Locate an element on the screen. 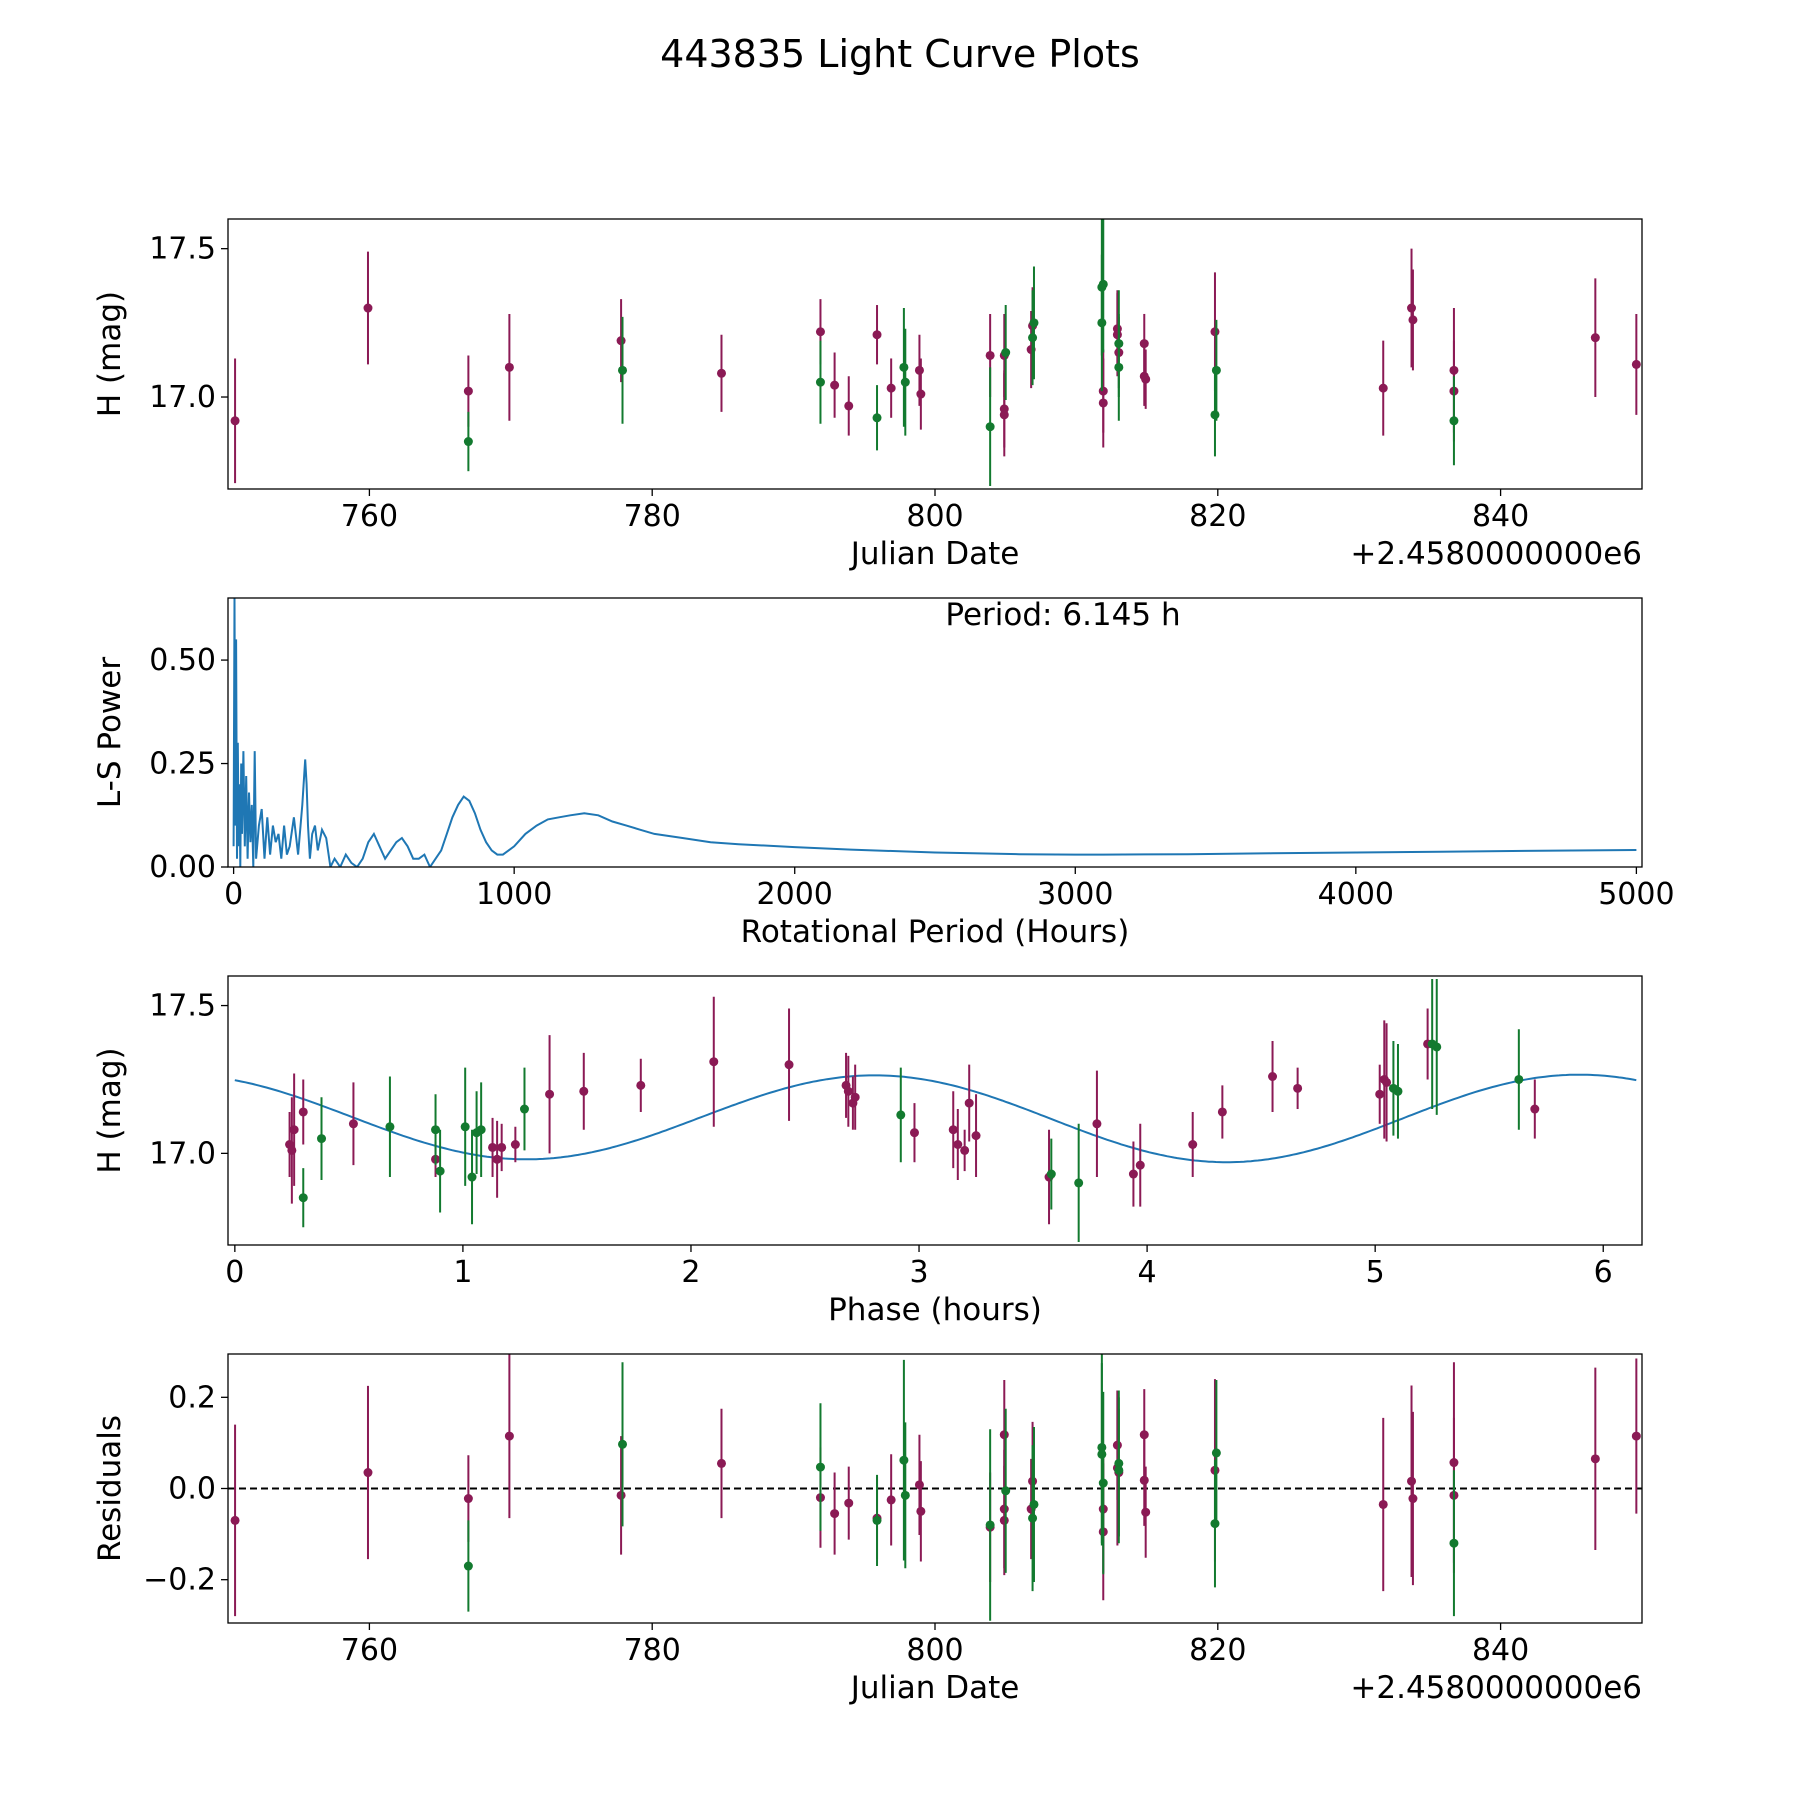 The width and height of the screenshot is (1800, 1800). x-tick-label: 780 is located at coordinates (652, 1650).